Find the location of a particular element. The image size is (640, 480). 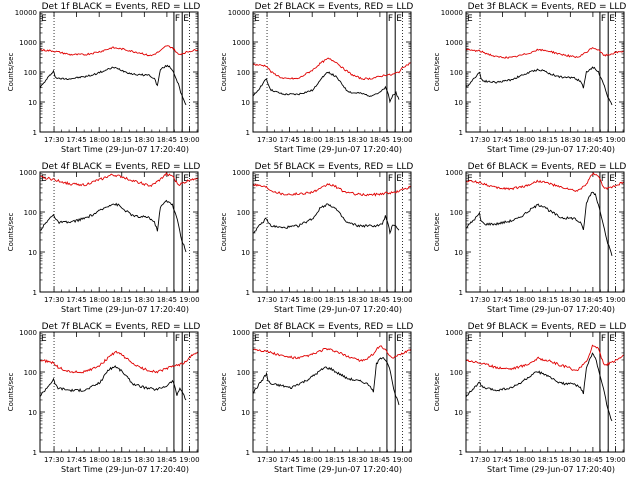

panel-title: Det 3f BLACK = Events, RED = LLD is located at coordinates (547, 7).